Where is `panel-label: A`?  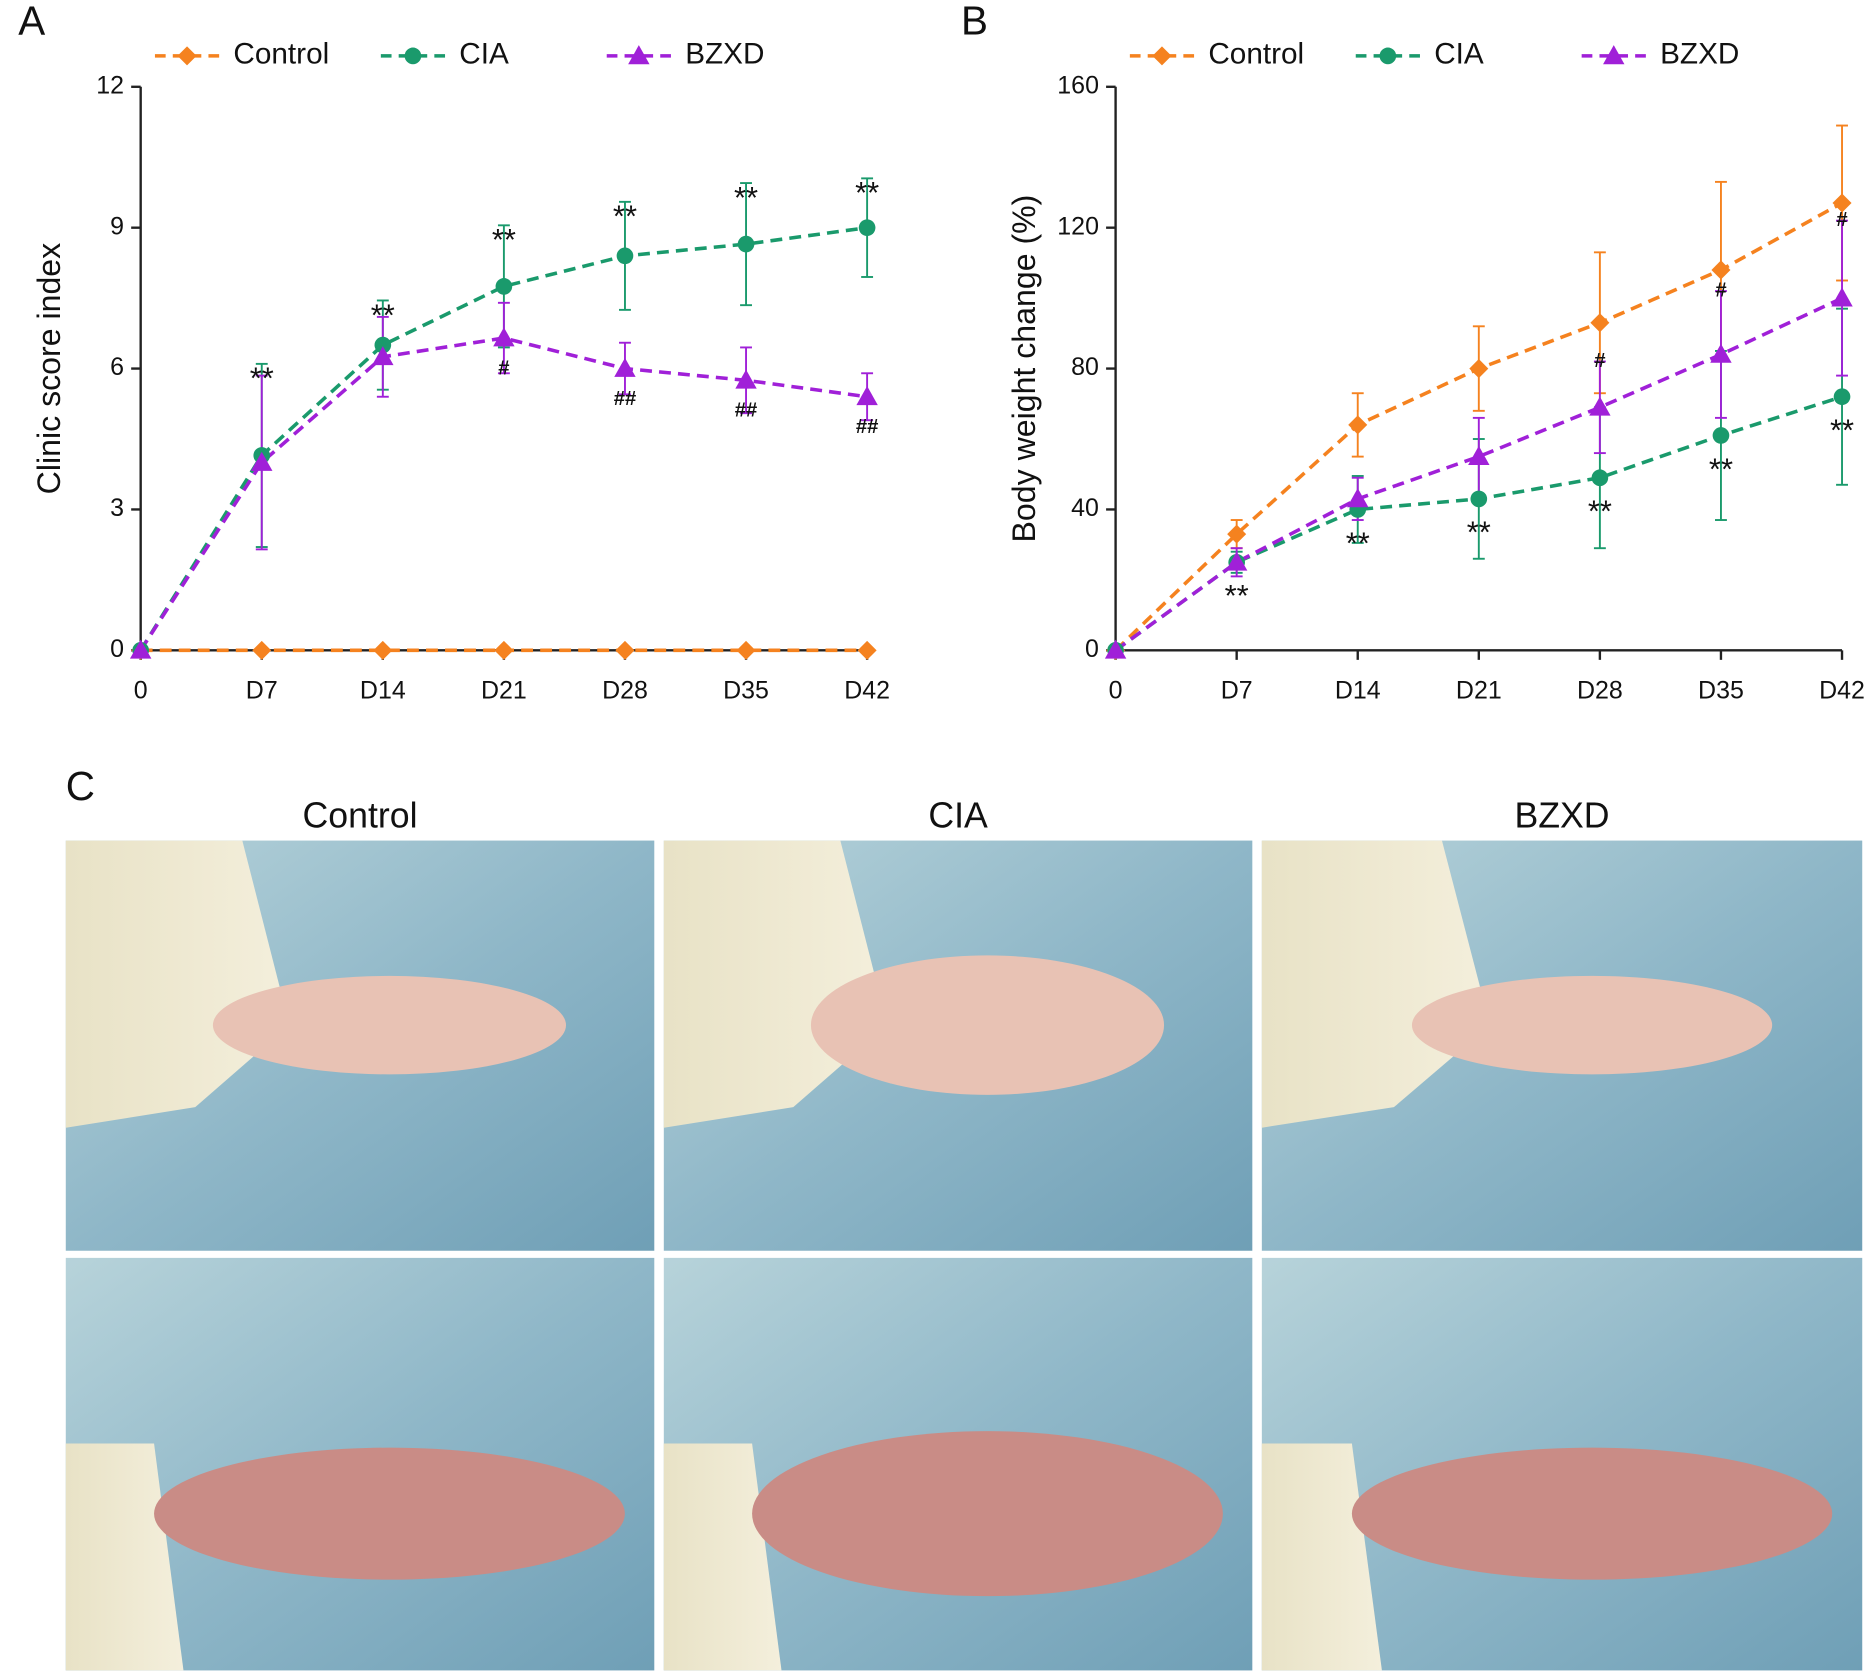
panel-label: A is located at coordinates (31, 21).